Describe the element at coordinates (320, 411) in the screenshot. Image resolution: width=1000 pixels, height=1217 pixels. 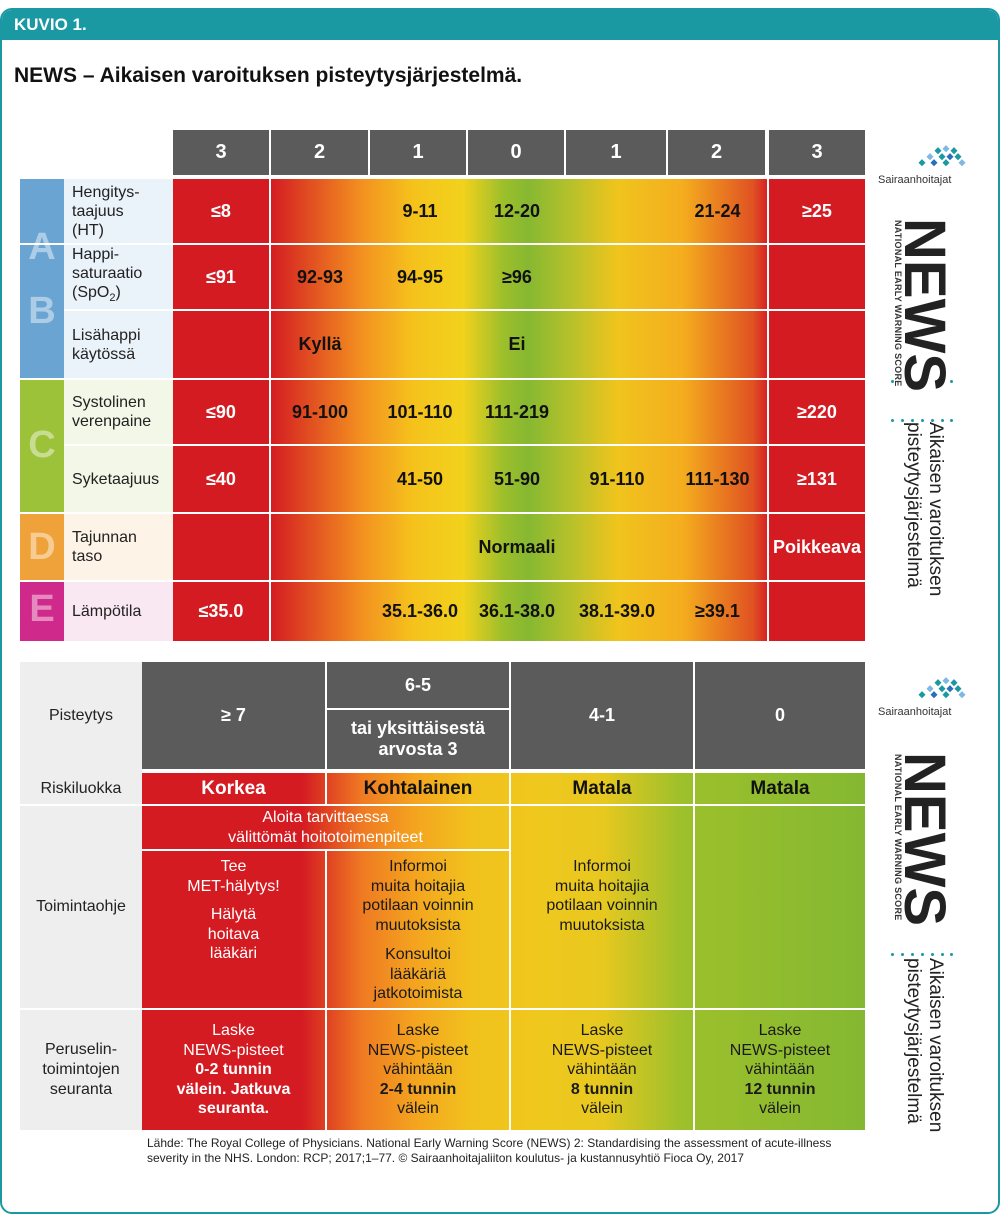
I see `score-value-cell: 91-100` at that location.